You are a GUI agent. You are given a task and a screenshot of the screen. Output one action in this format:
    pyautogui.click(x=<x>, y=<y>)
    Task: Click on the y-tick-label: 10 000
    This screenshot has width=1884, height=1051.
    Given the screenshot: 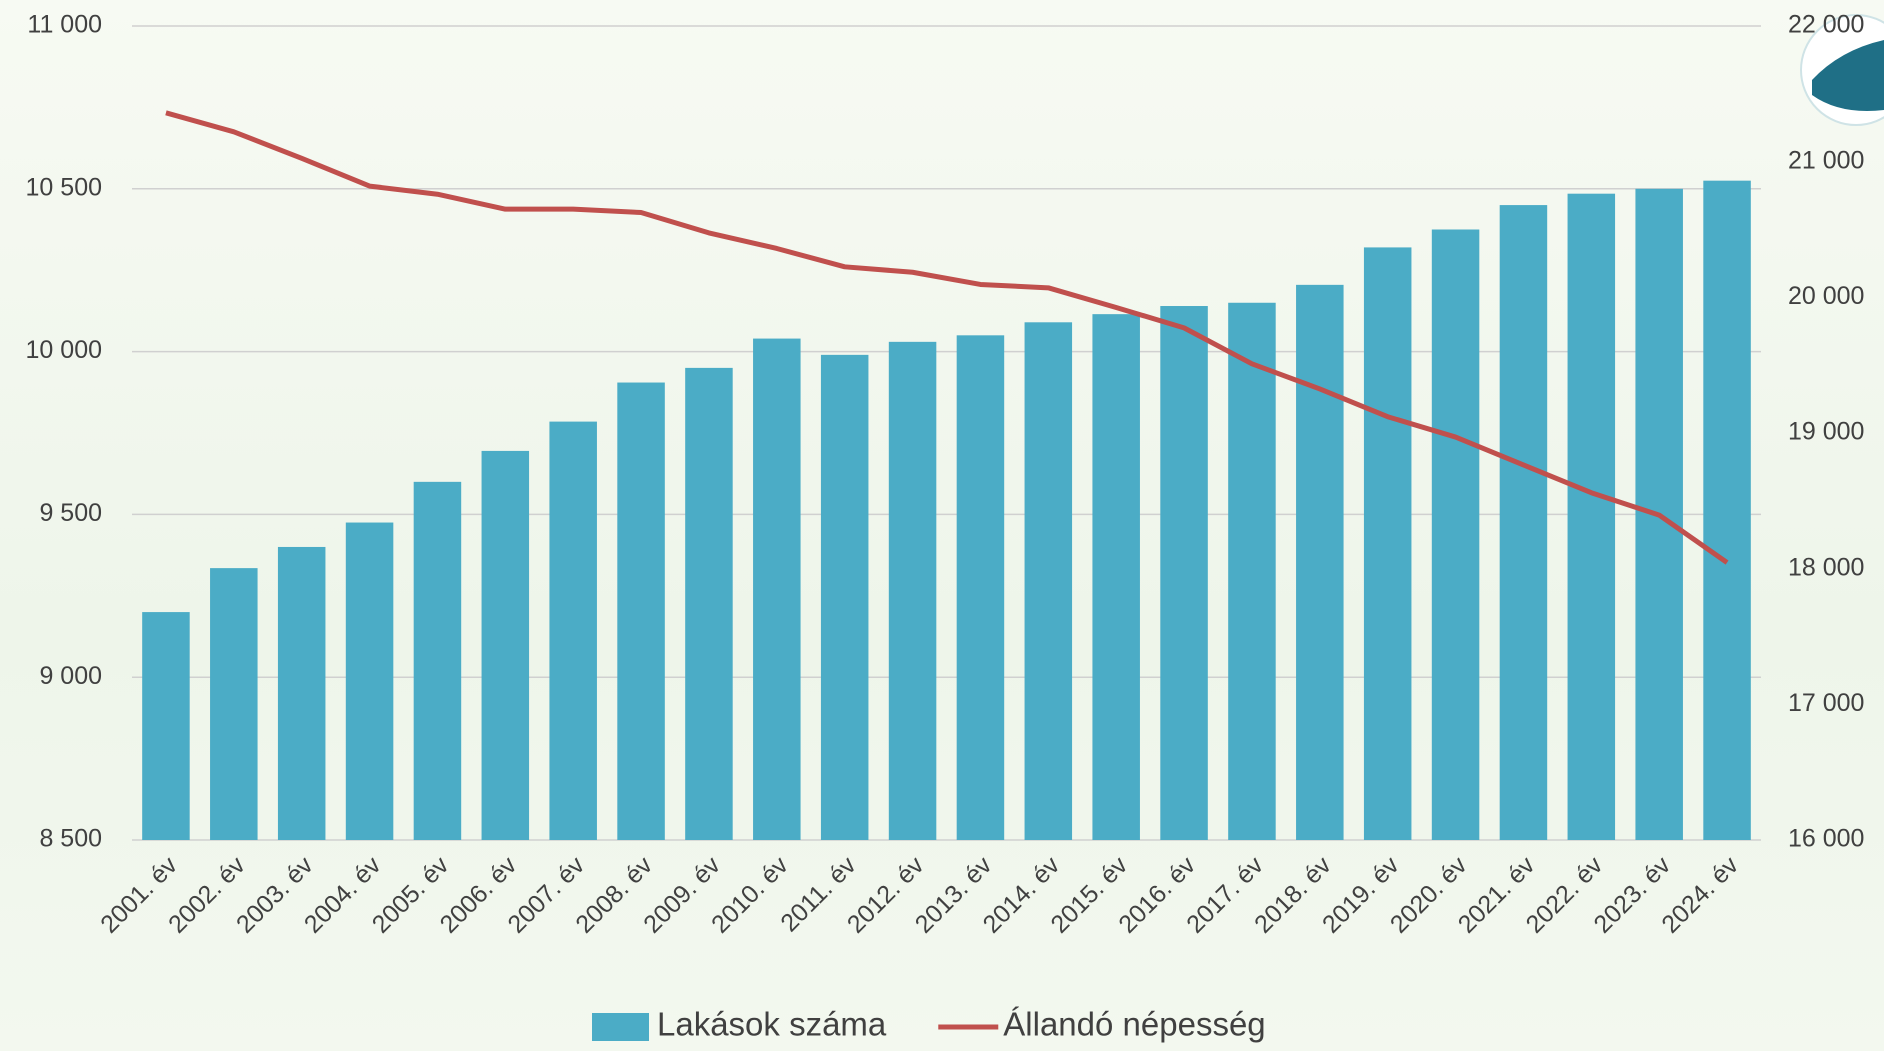 What is the action you would take?
    pyautogui.click(x=64, y=350)
    